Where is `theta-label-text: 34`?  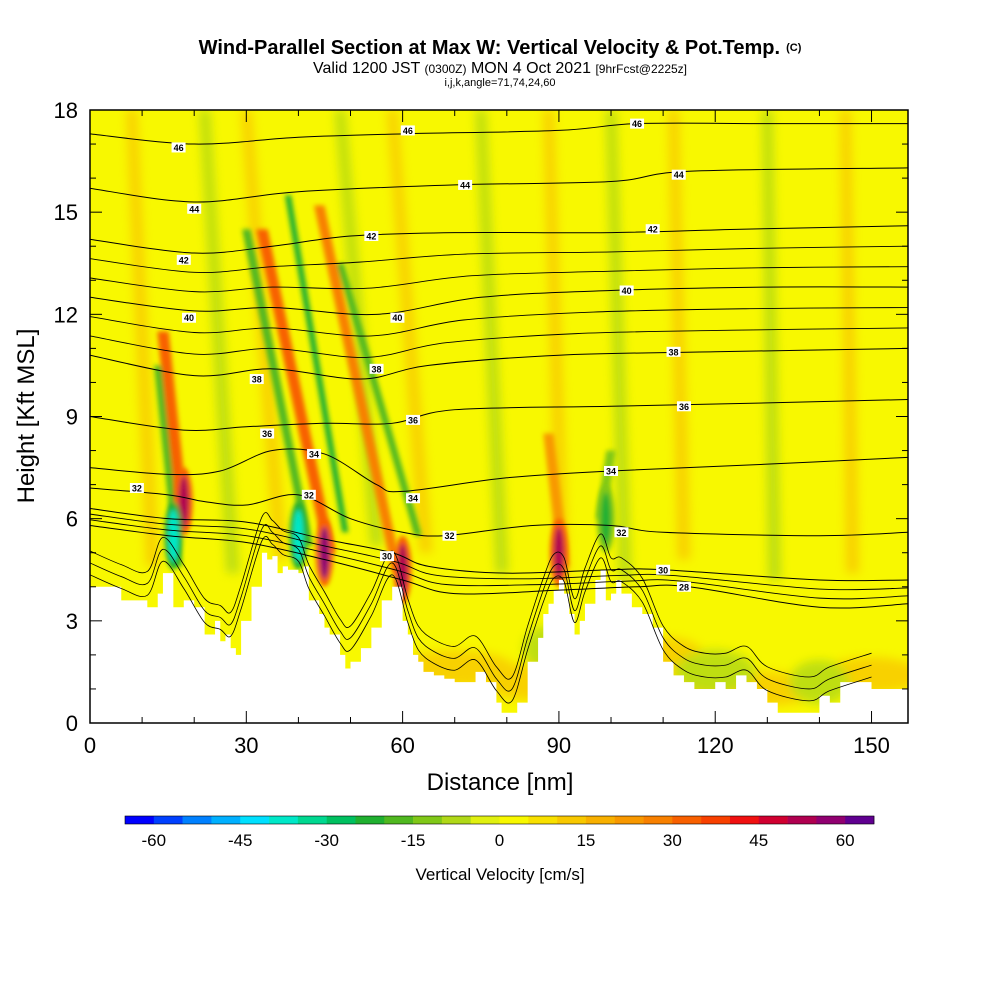 theta-label-text: 34 is located at coordinates (314, 454).